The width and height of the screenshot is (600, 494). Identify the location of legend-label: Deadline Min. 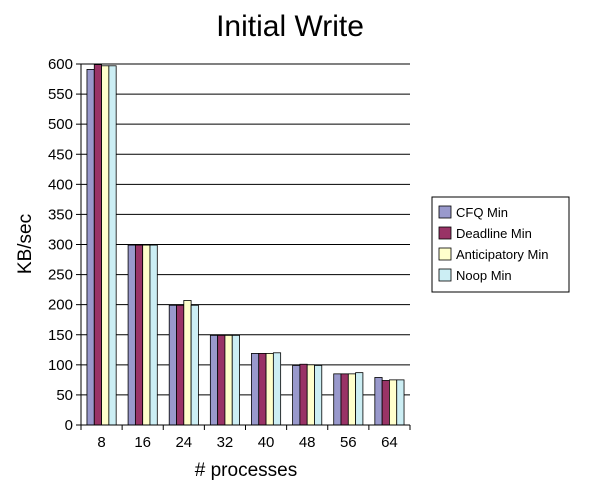
(494, 233).